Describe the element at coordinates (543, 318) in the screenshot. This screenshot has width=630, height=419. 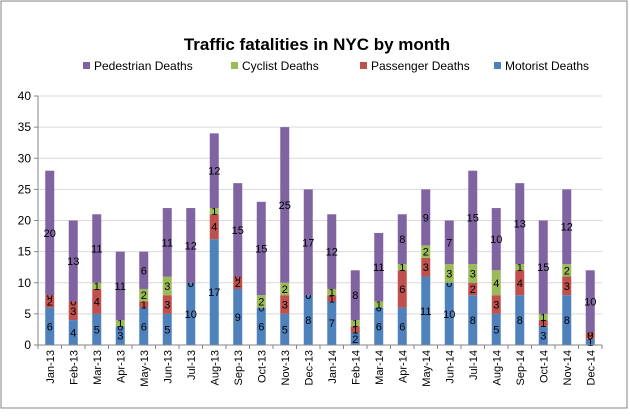
I see `data-label-cyclist-Oct-14: 1` at that location.